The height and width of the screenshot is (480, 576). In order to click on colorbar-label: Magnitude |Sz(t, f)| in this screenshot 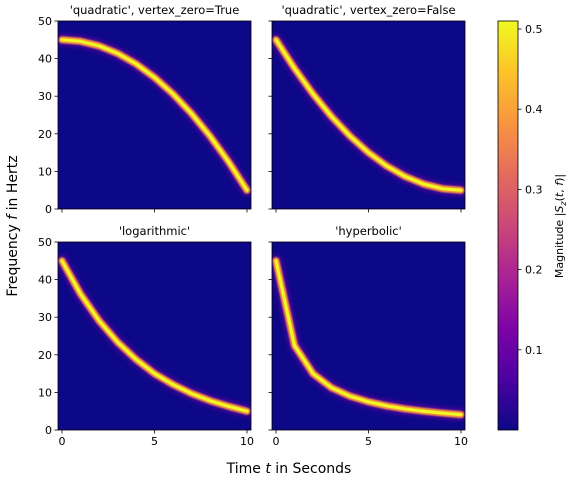, I will do `click(560, 226)`.